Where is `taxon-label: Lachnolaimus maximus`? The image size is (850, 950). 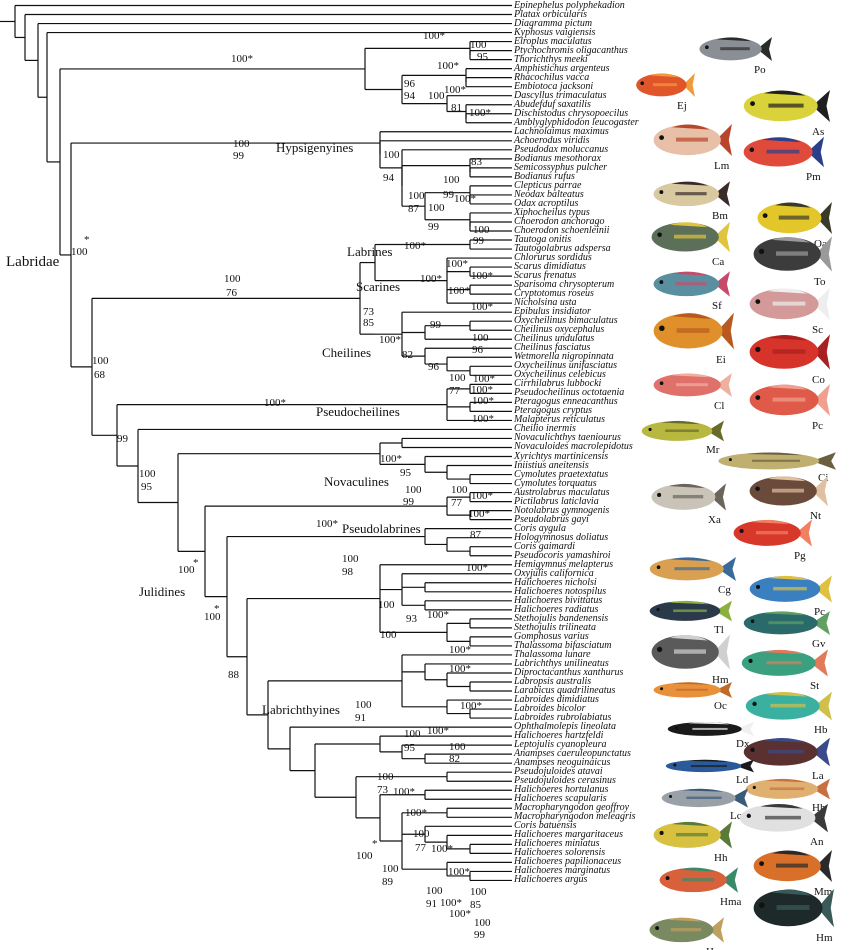 taxon-label: Lachnolaimus maximus is located at coordinates (561, 131).